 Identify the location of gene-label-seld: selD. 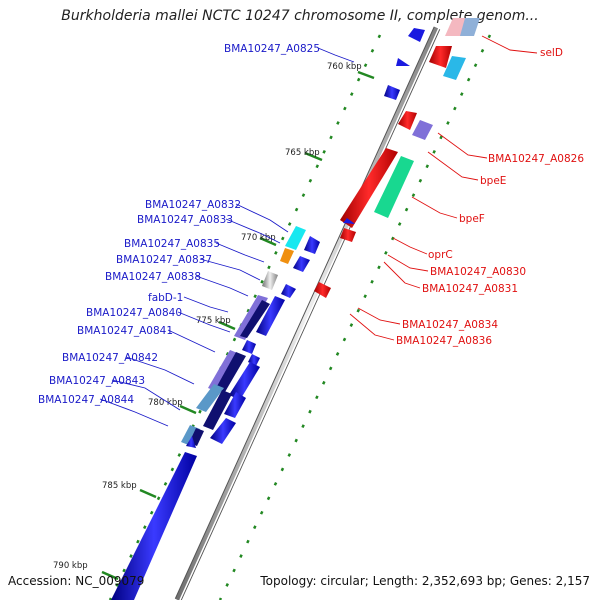
(551, 53).